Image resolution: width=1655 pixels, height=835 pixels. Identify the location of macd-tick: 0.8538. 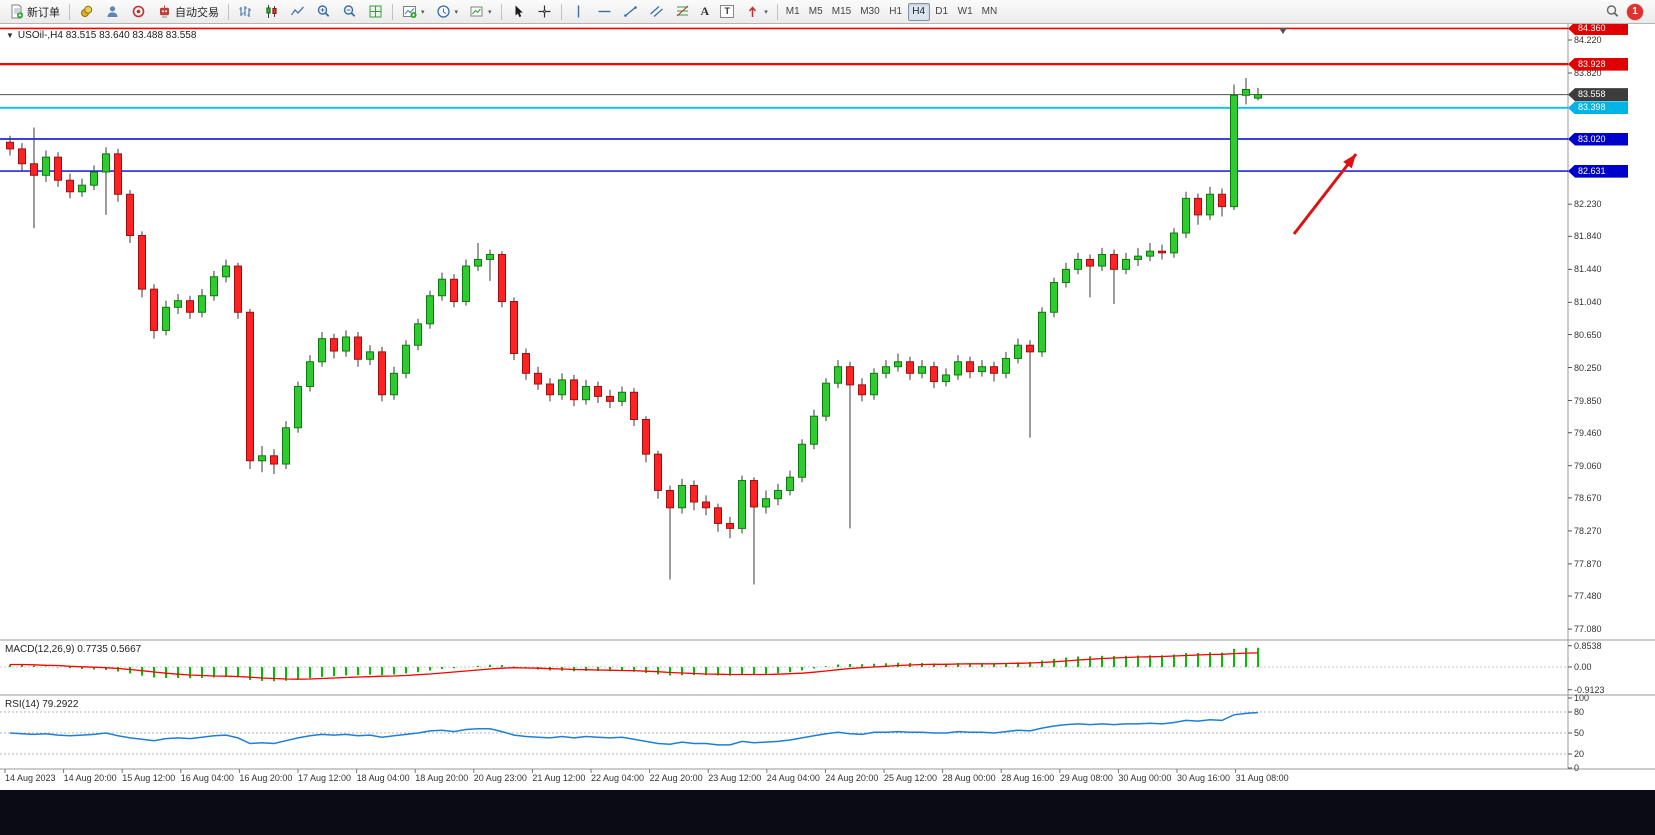
(1588, 645).